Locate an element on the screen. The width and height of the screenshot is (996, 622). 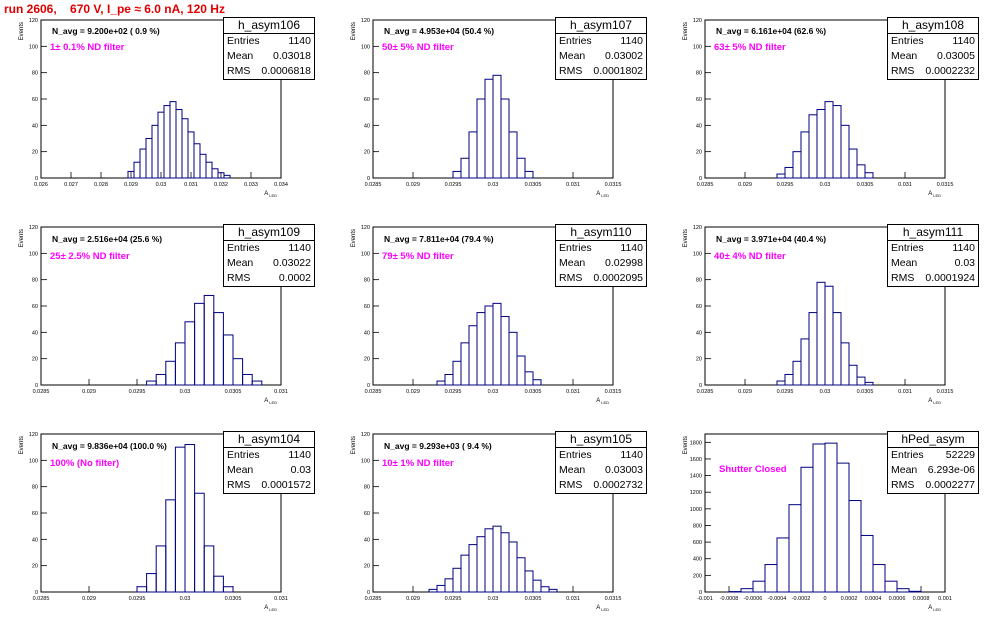
stats-box: h_asym104 Entries 1140 Mean 0.03 RMS 0.0001572 is located at coordinates (269, 462).